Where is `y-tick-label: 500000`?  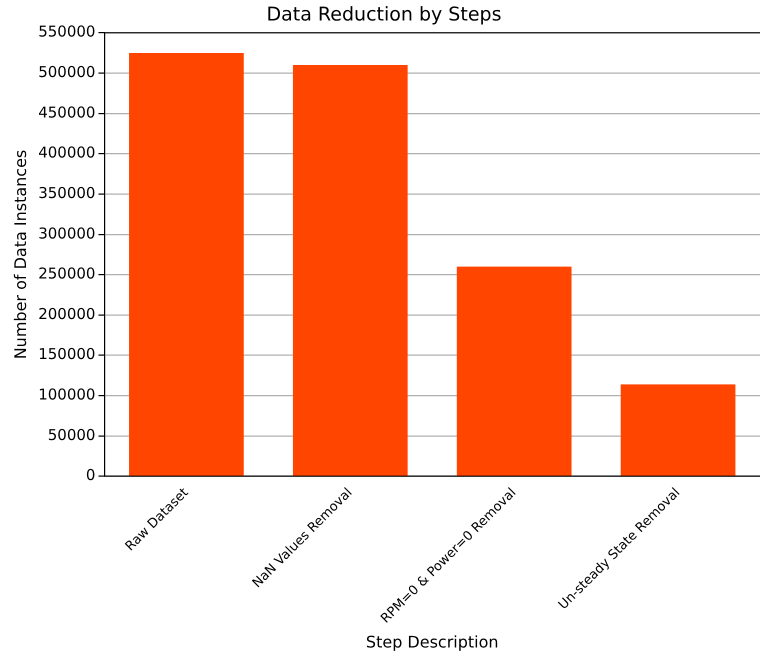
y-tick-label: 500000 is located at coordinates (67, 72).